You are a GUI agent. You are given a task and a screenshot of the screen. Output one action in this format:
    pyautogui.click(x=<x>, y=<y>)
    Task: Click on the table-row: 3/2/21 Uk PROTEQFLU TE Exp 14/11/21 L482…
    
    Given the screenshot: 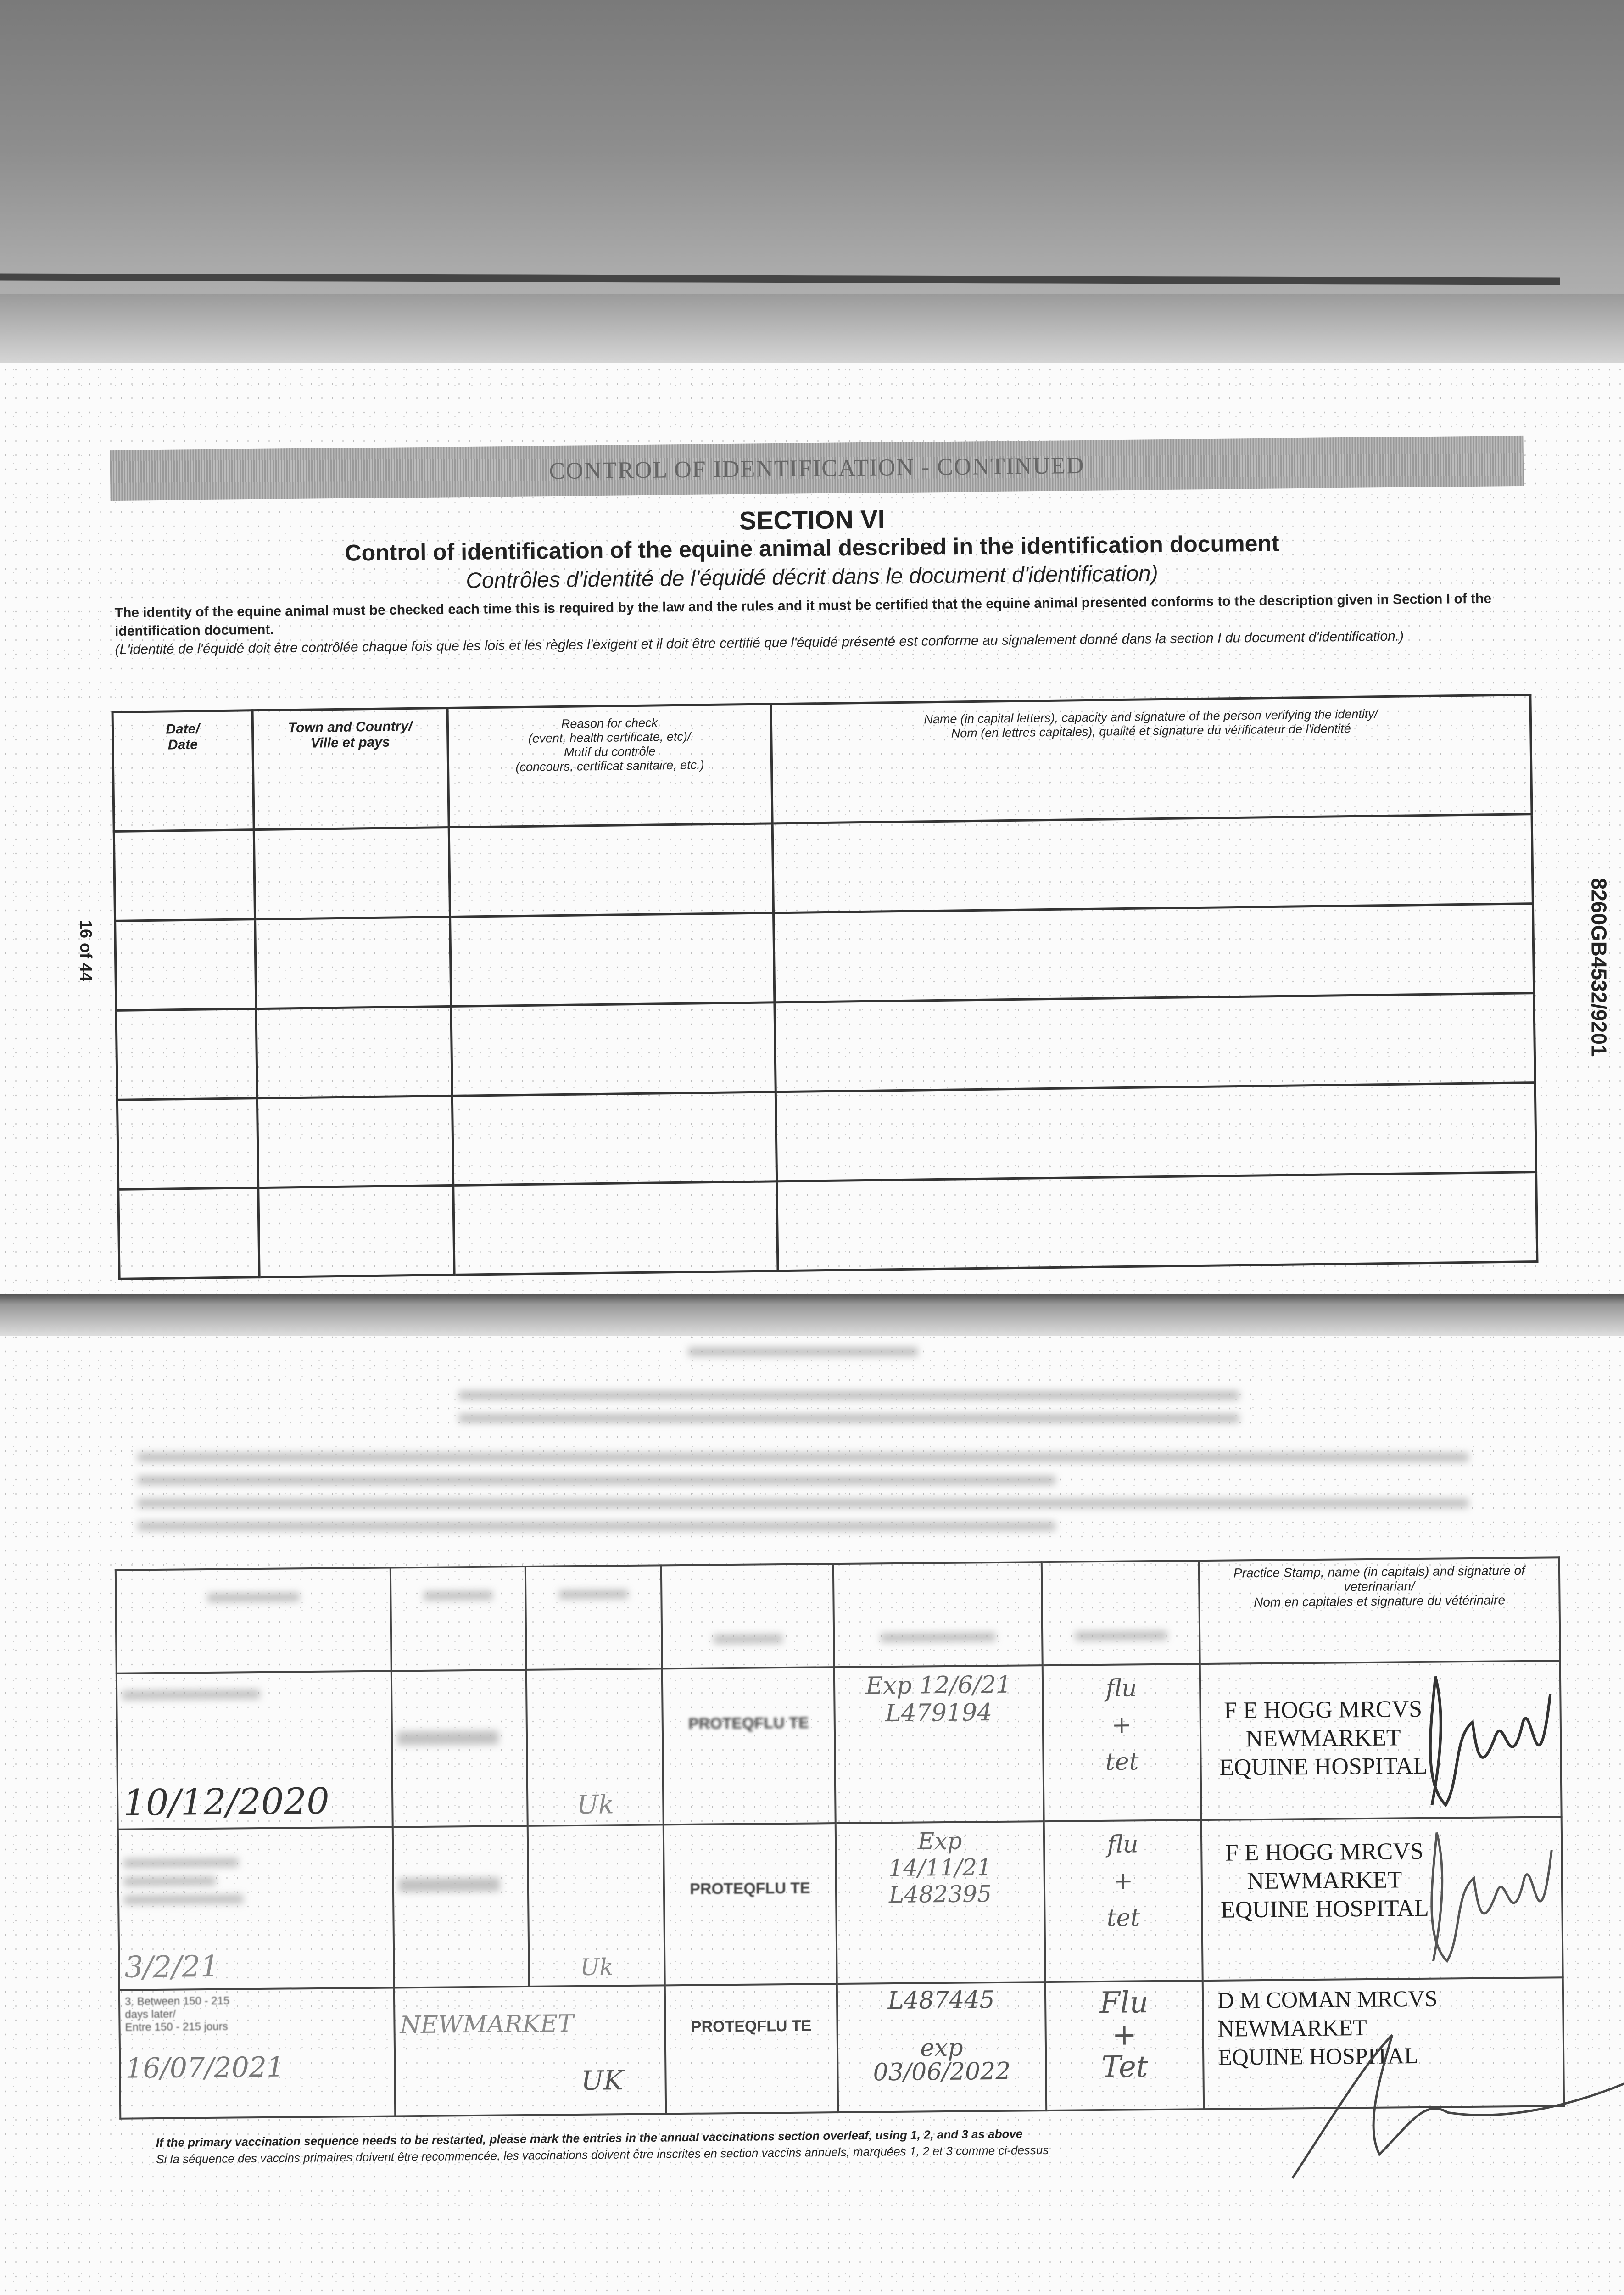 What is the action you would take?
    pyautogui.click(x=840, y=1903)
    